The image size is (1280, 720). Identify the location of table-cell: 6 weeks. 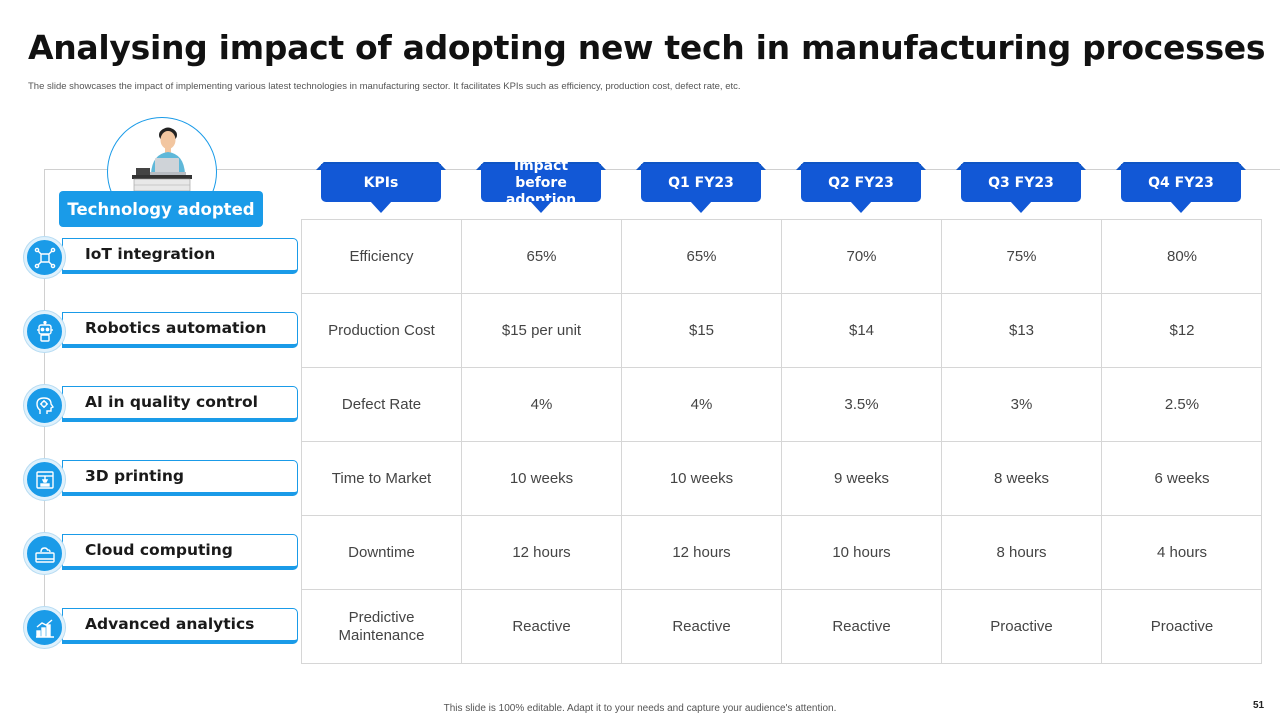
(1182, 479).